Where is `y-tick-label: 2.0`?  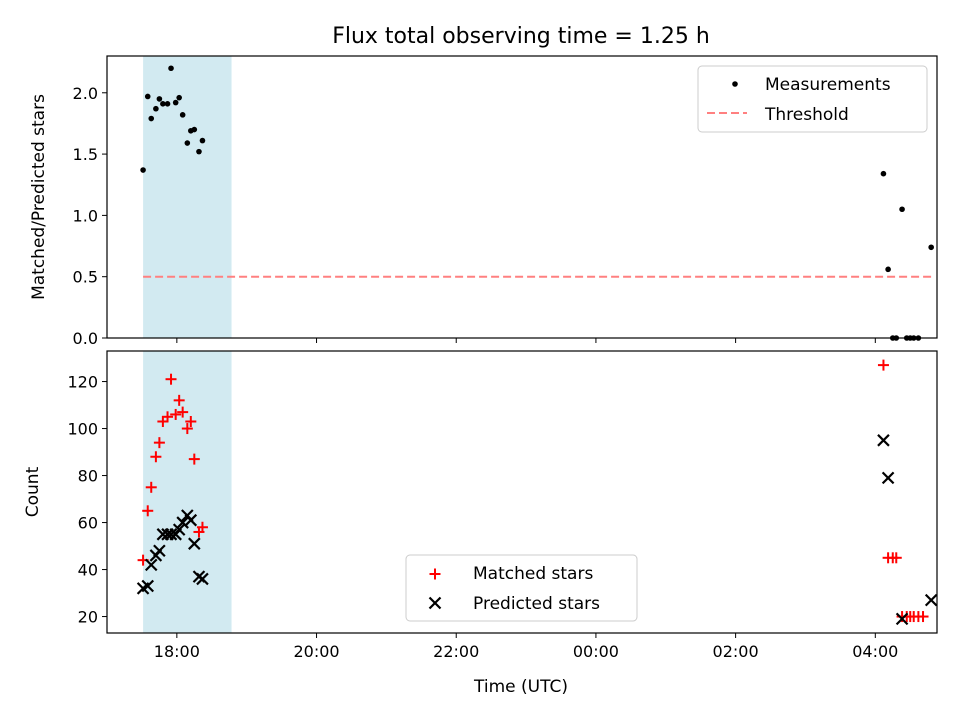
y-tick-label: 2.0 is located at coordinates (85, 93).